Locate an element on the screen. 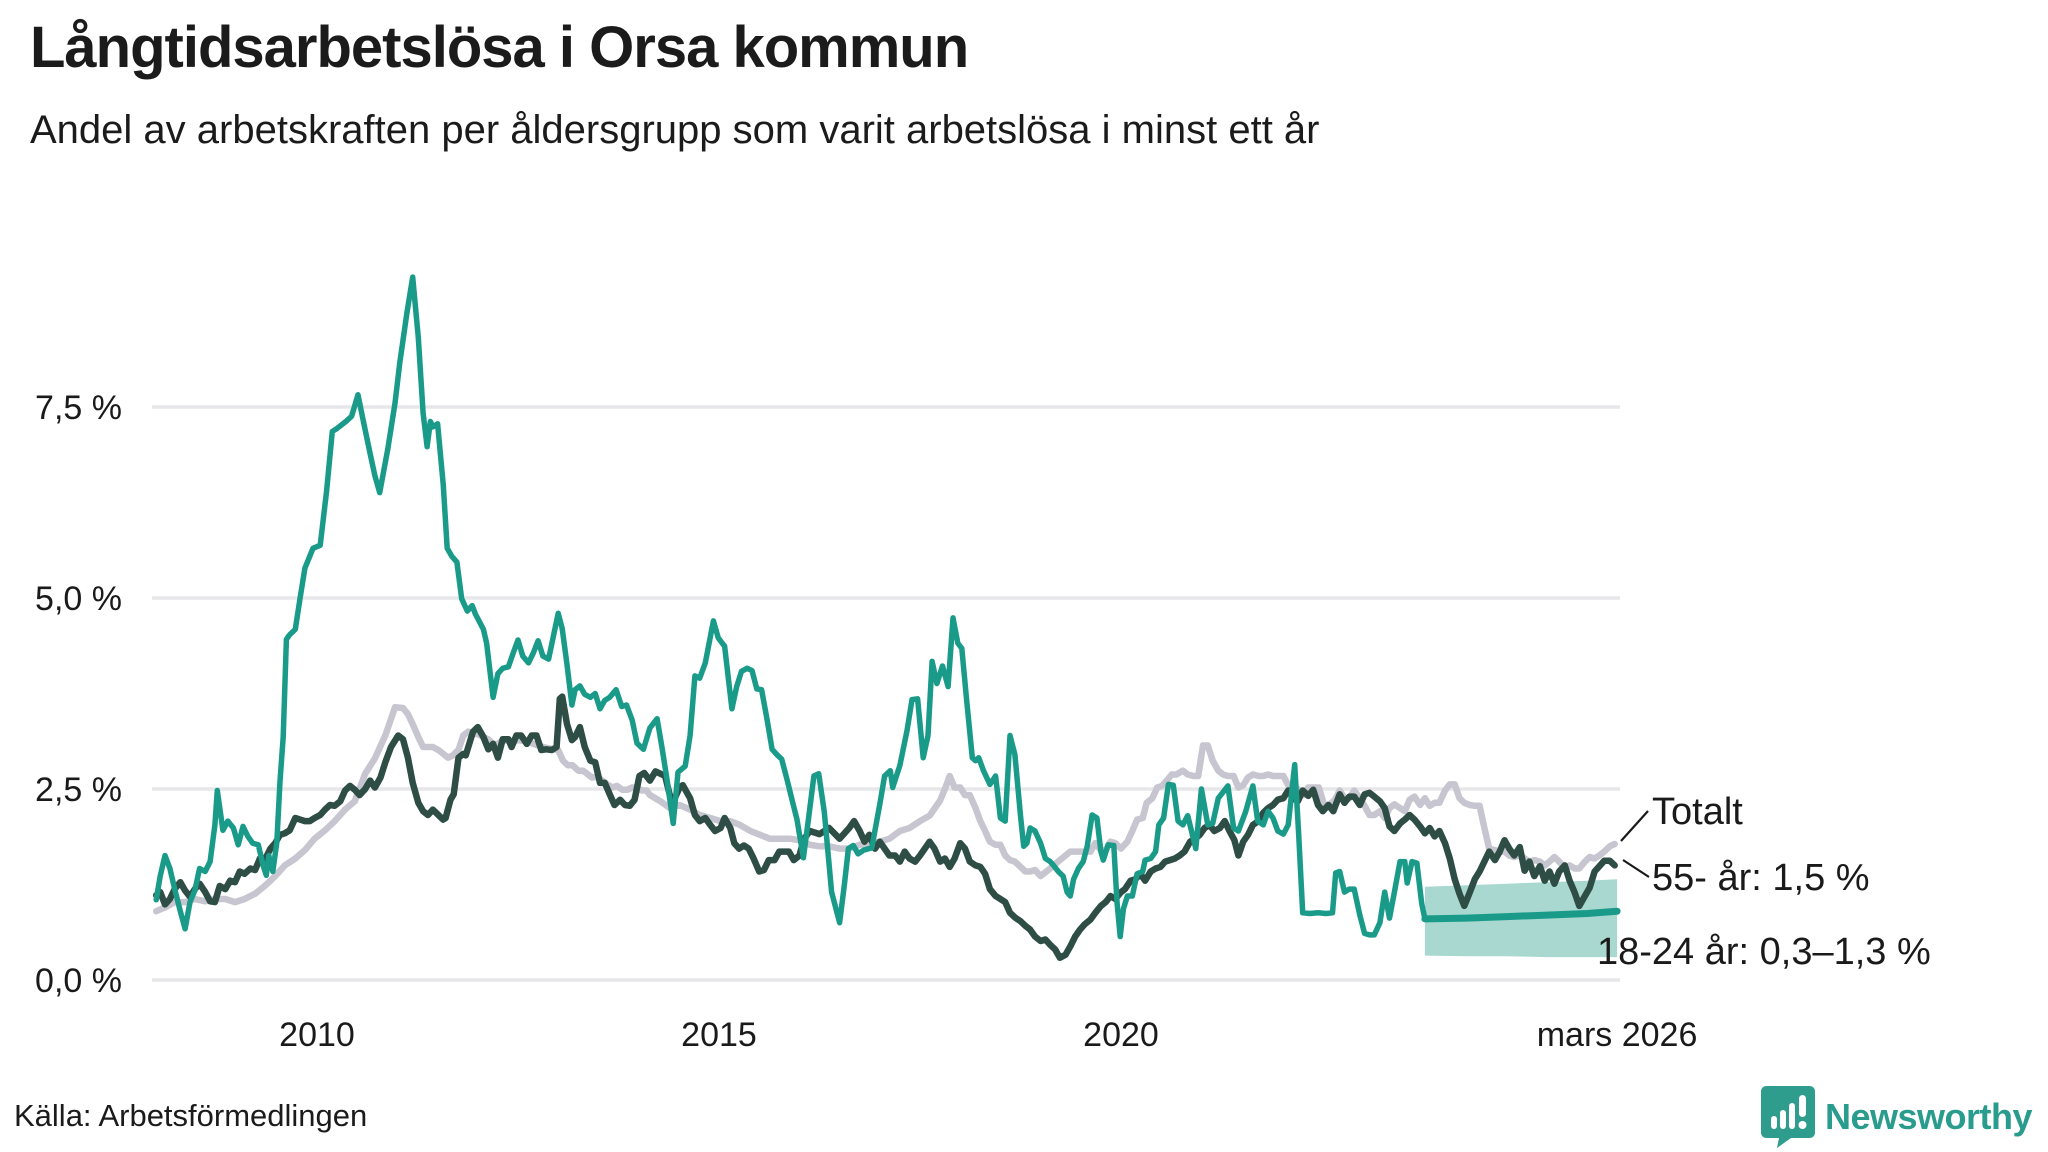  y-tick-label-7.5: 7,5 % is located at coordinates (78, 408).